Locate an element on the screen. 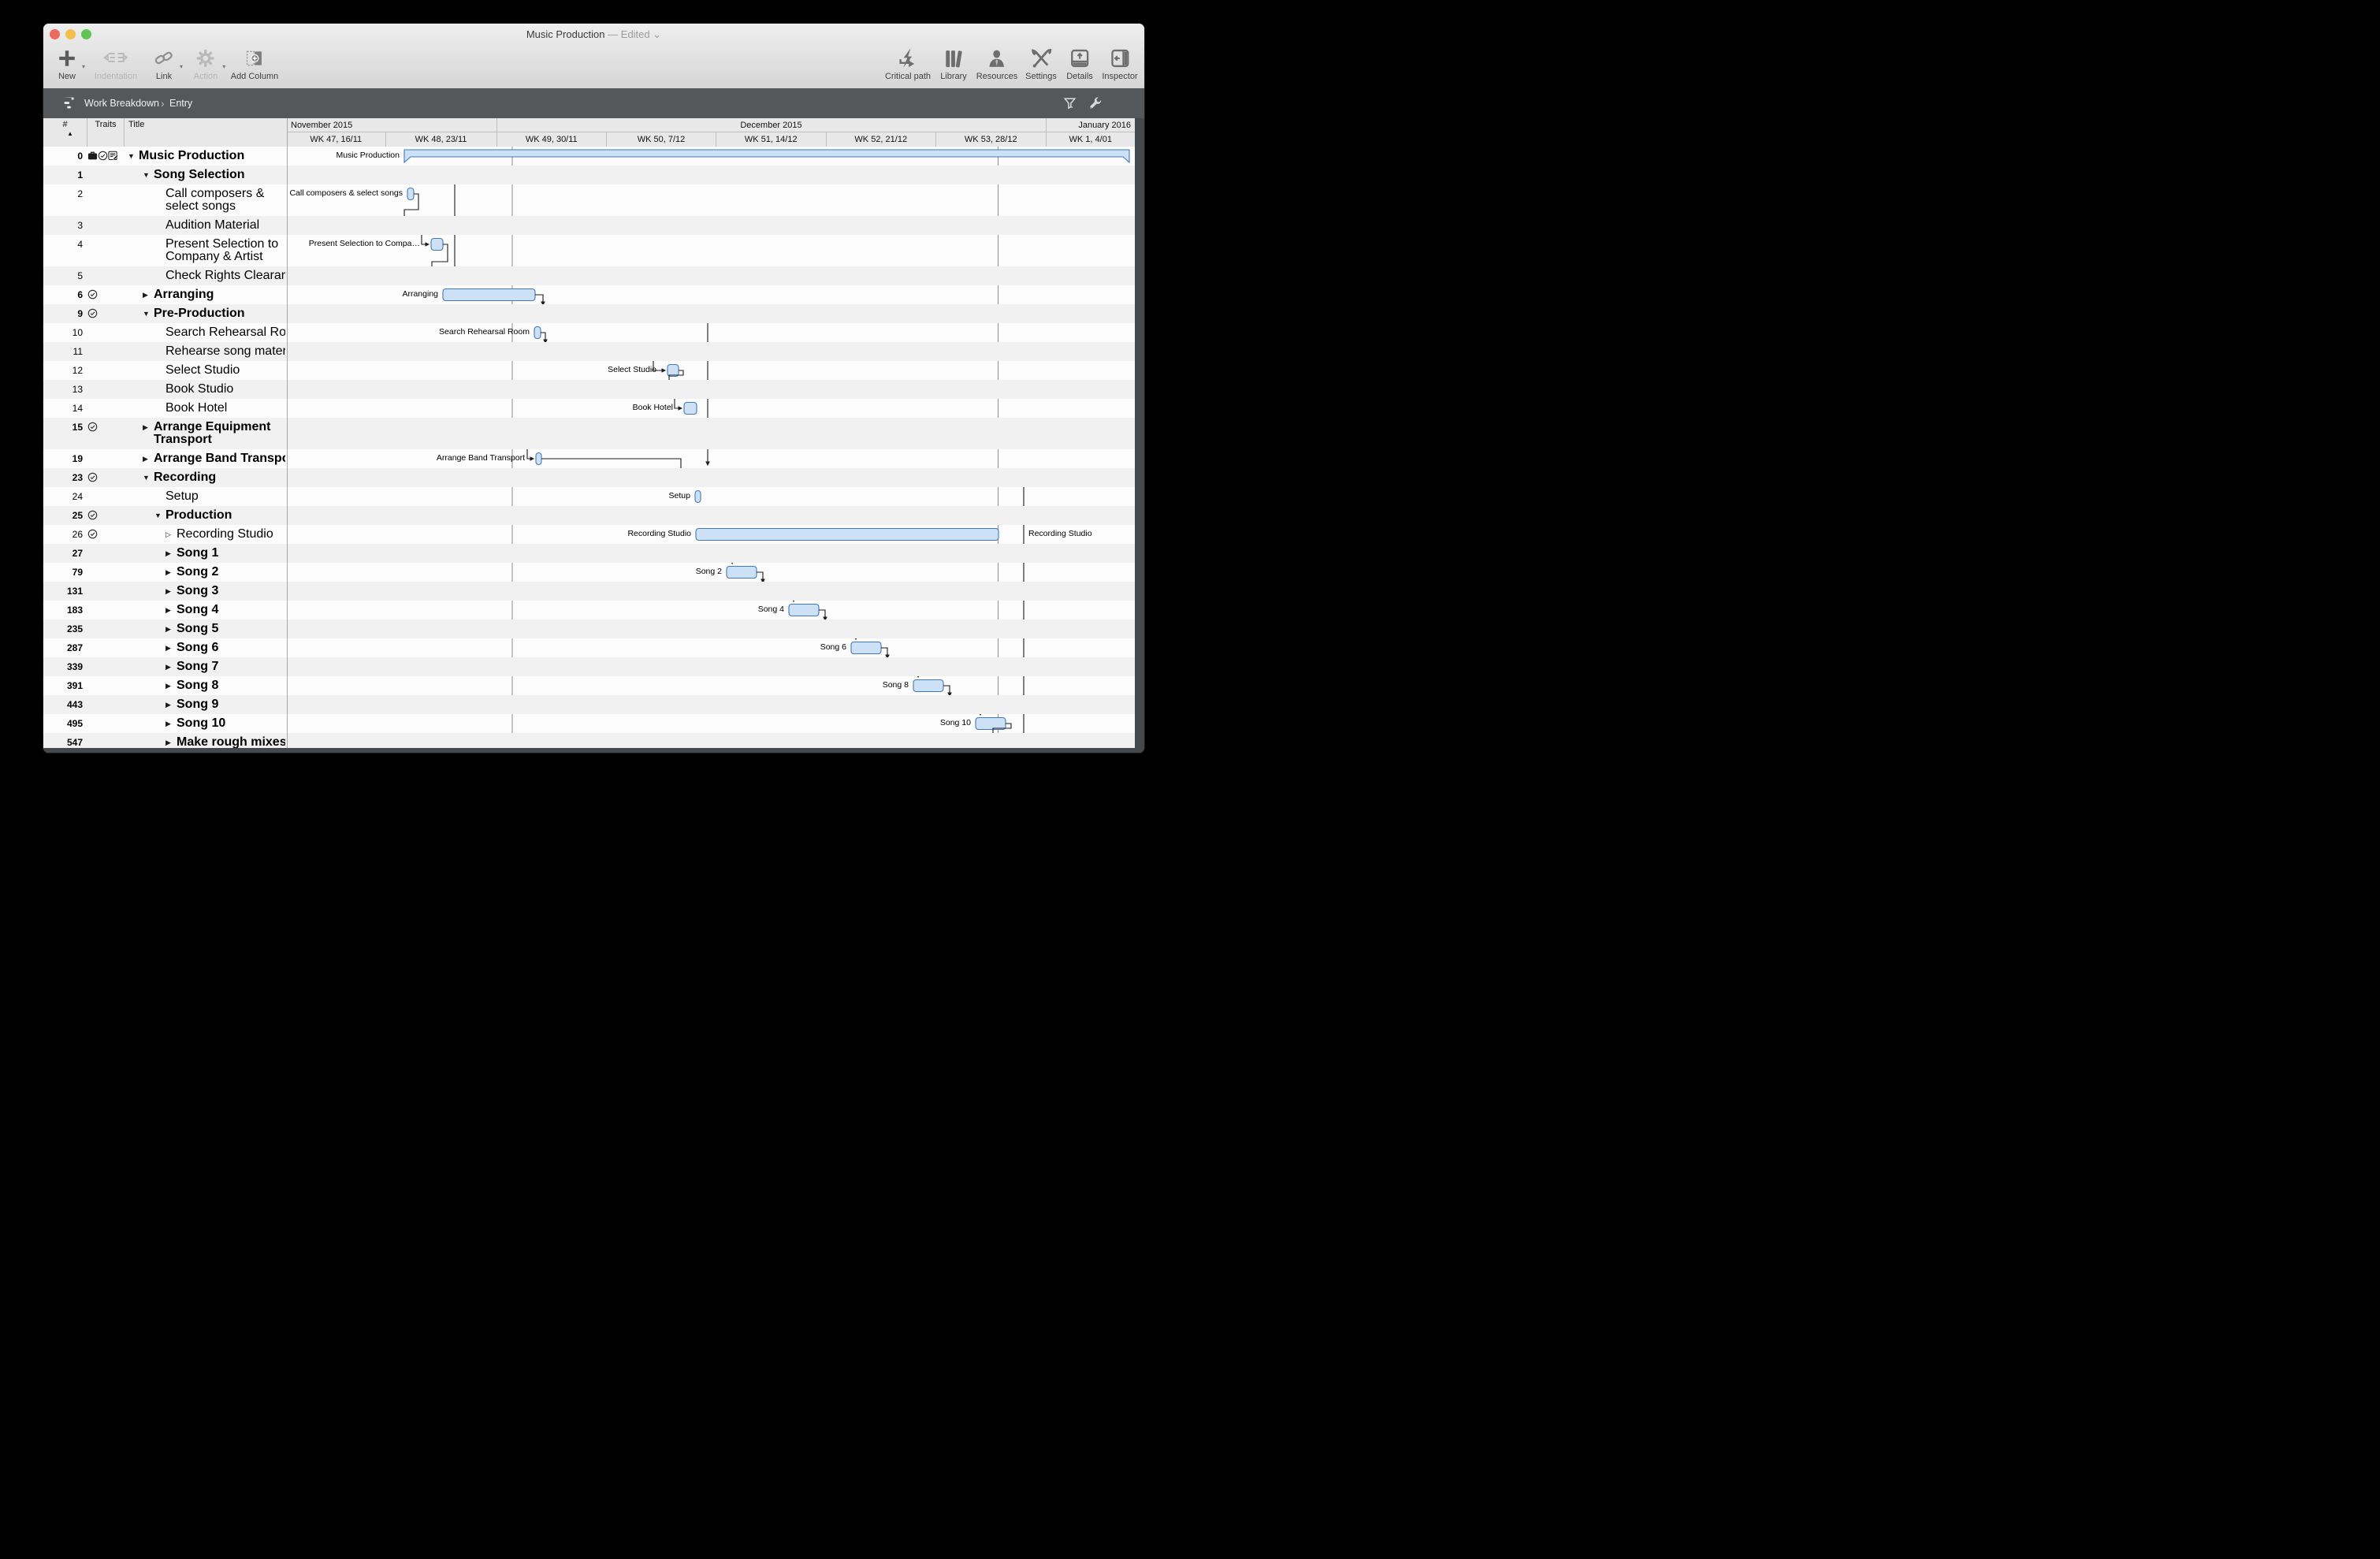  task-title: Check Rights Clearance is located at coordinates (225, 275).